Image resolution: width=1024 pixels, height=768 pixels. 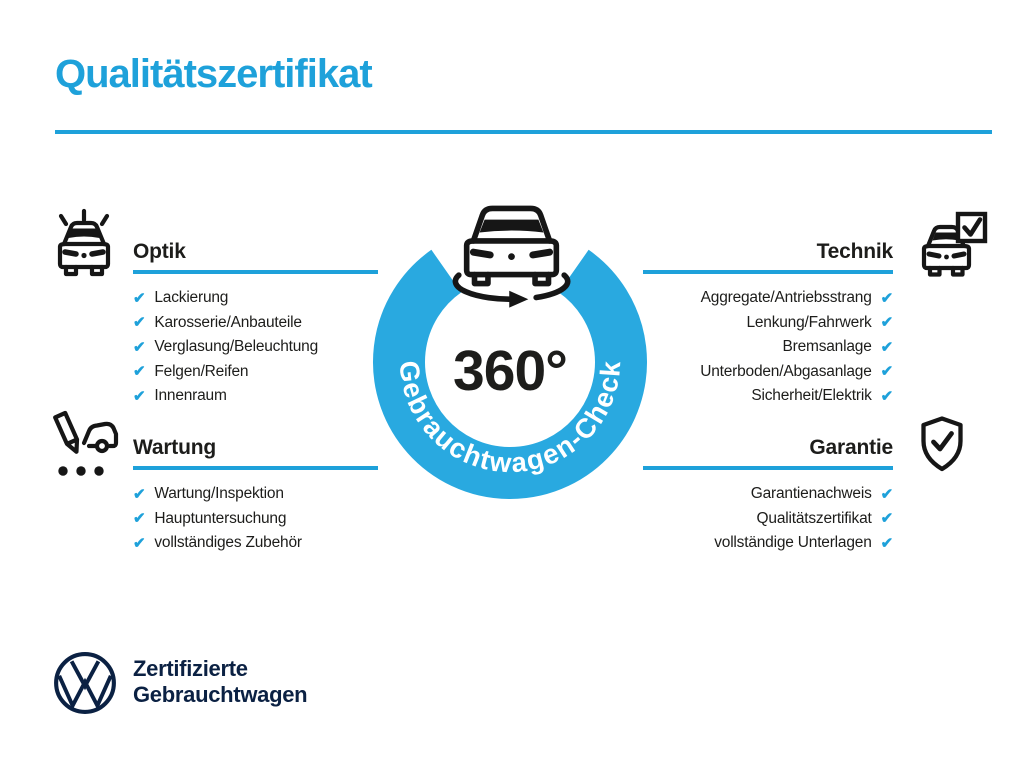 What do you see at coordinates (190, 396) in the screenshot?
I see `checklist-item-label: Innenraum` at bounding box center [190, 396].